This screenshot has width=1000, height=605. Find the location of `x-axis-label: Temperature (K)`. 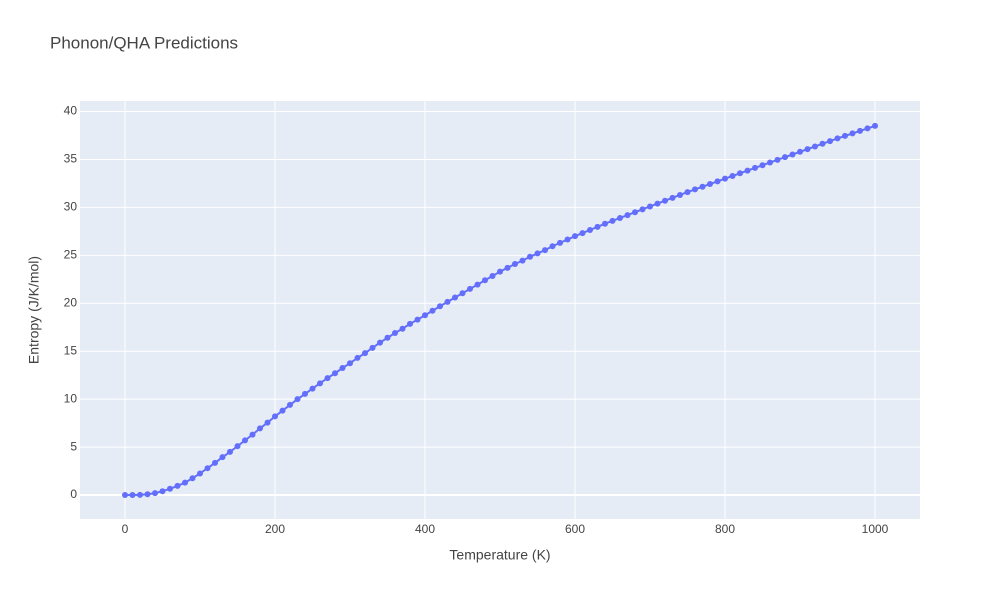

x-axis-label: Temperature (K) is located at coordinates (499, 555).